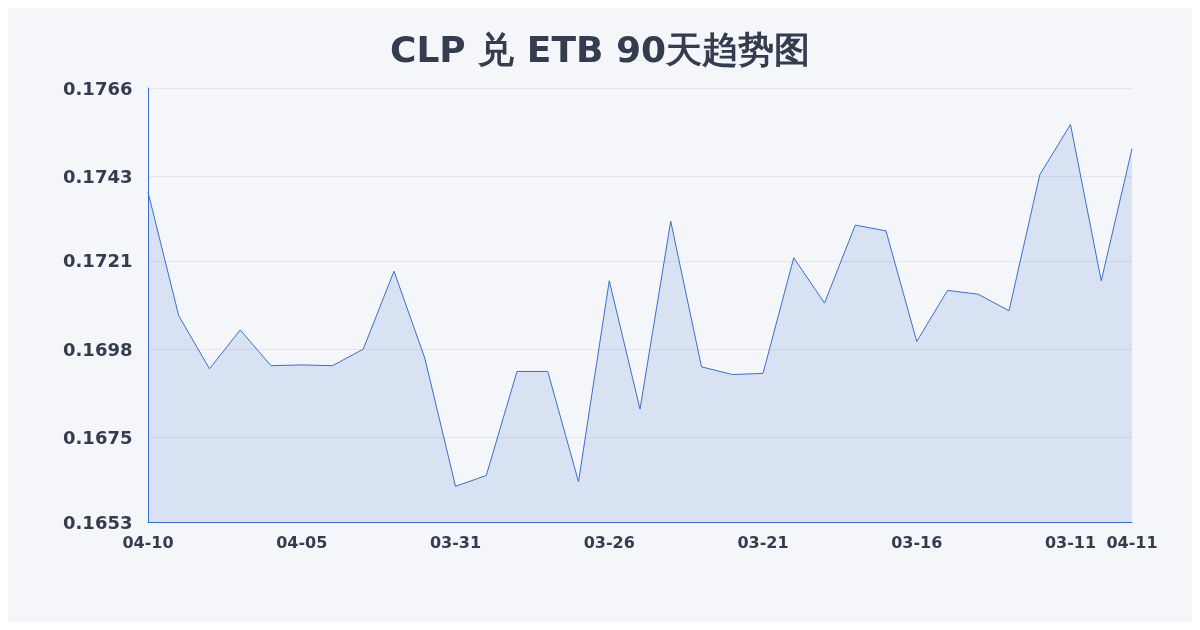 The image size is (1200, 630). I want to click on x-tick-label: 04-10, so click(148, 542).